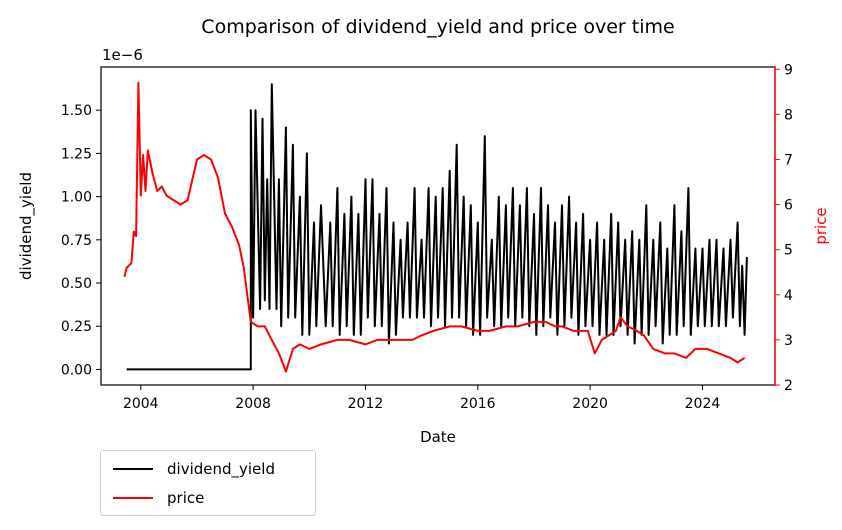 The height and width of the screenshot is (530, 842). What do you see at coordinates (221, 469) in the screenshot?
I see `legend-label-dividend-yield: dividend_yield` at bounding box center [221, 469].